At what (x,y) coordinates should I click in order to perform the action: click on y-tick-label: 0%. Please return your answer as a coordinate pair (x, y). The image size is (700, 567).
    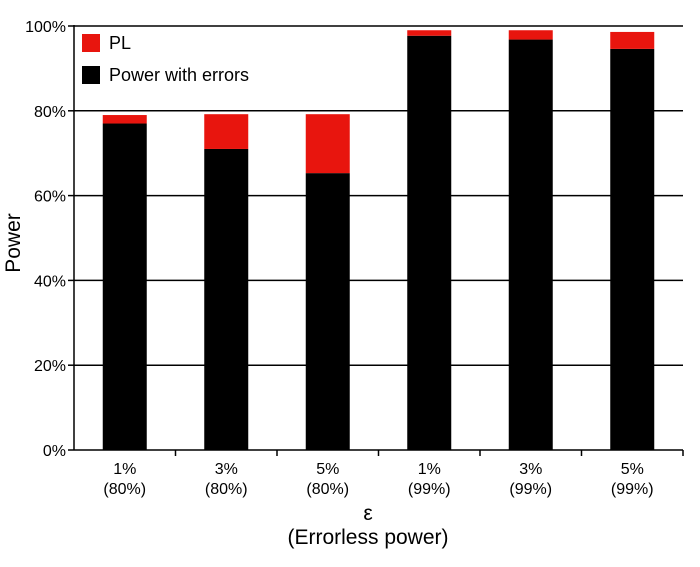
    Looking at the image, I should click on (54, 451).